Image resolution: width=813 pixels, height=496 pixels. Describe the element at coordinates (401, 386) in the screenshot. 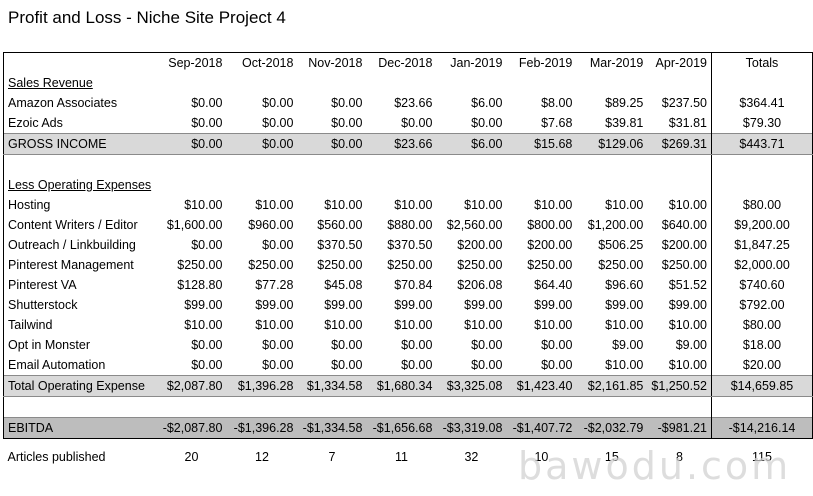

I see `value-cell-totalexp-3: $1,680.34` at that location.